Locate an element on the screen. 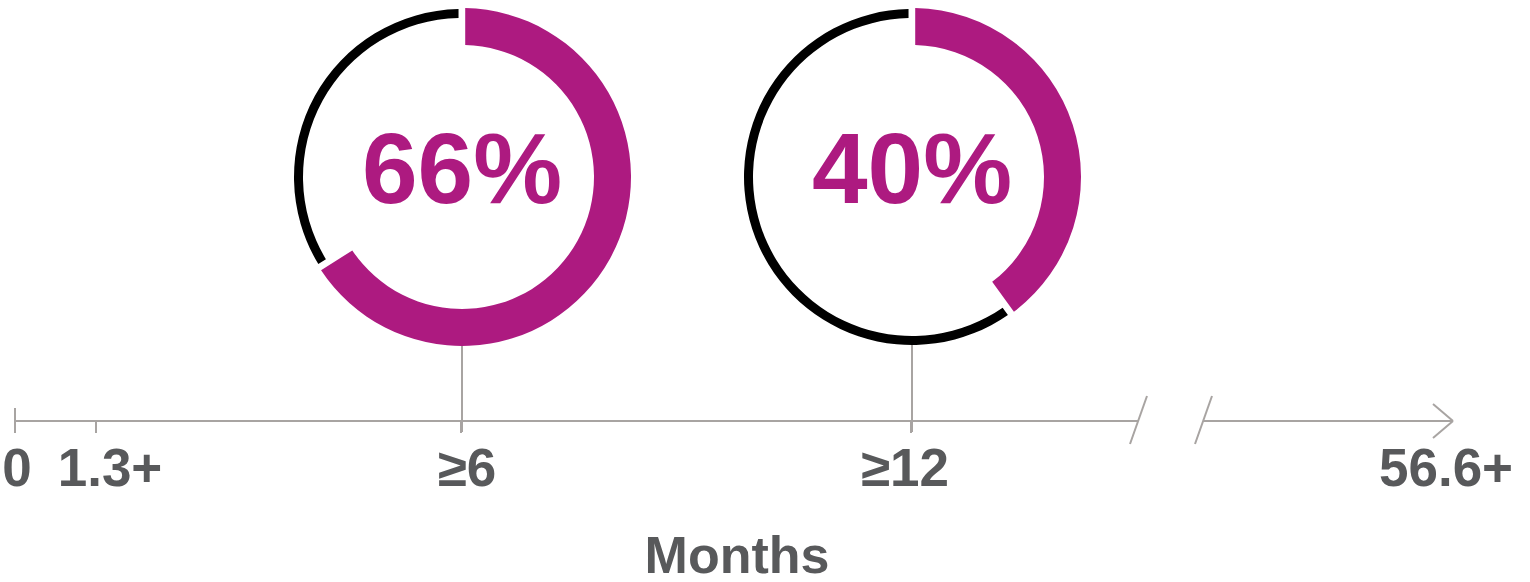 Image resolution: width=1530 pixels, height=582 pixels. text: ≥12 is located at coordinates (905, 467).